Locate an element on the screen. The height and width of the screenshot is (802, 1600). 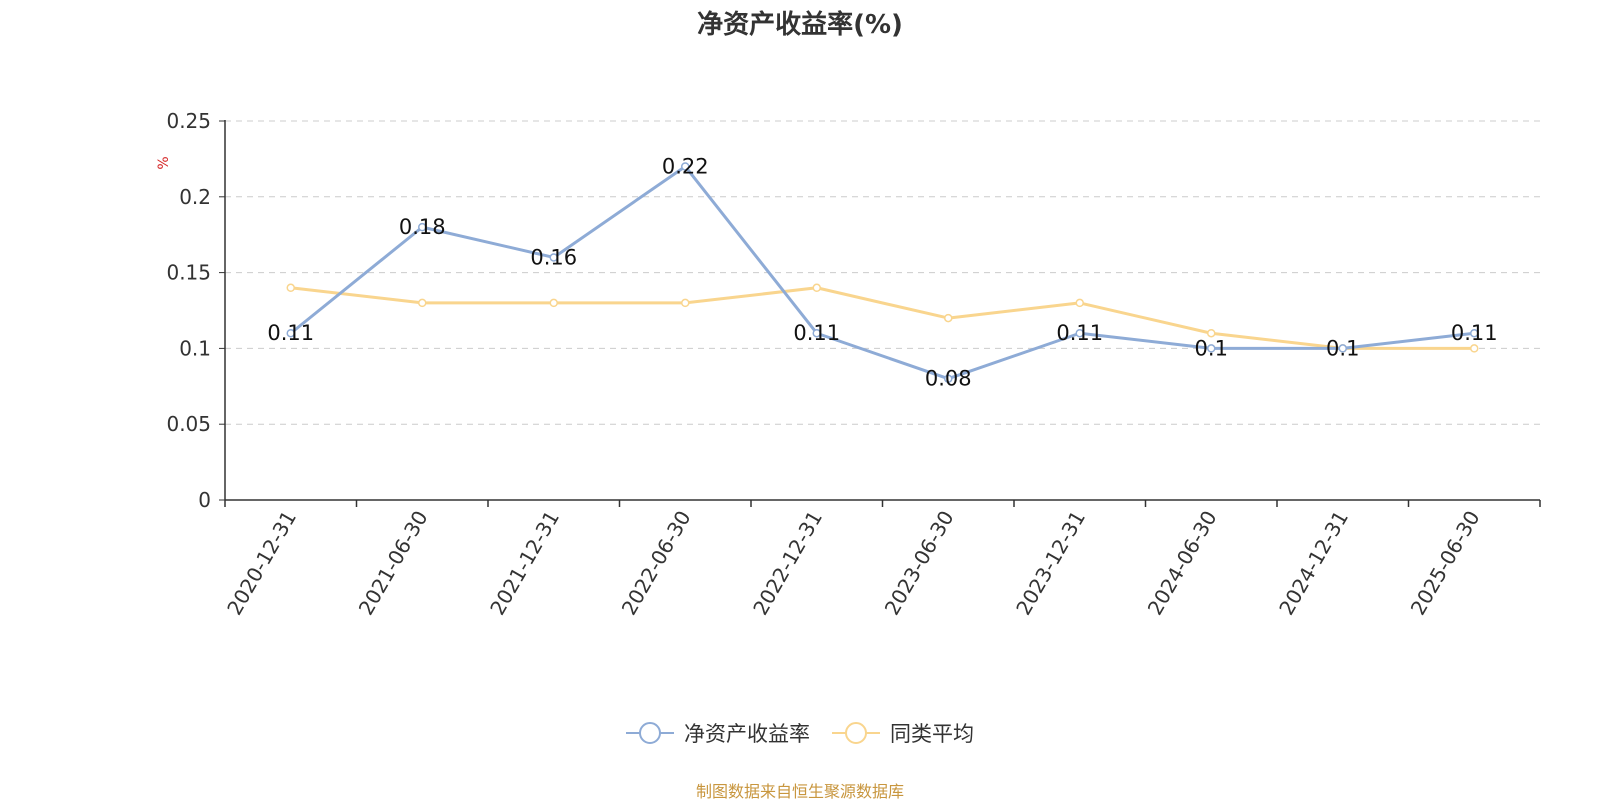
x-tick-label: 2022-12-31 is located at coordinates (787, 563).